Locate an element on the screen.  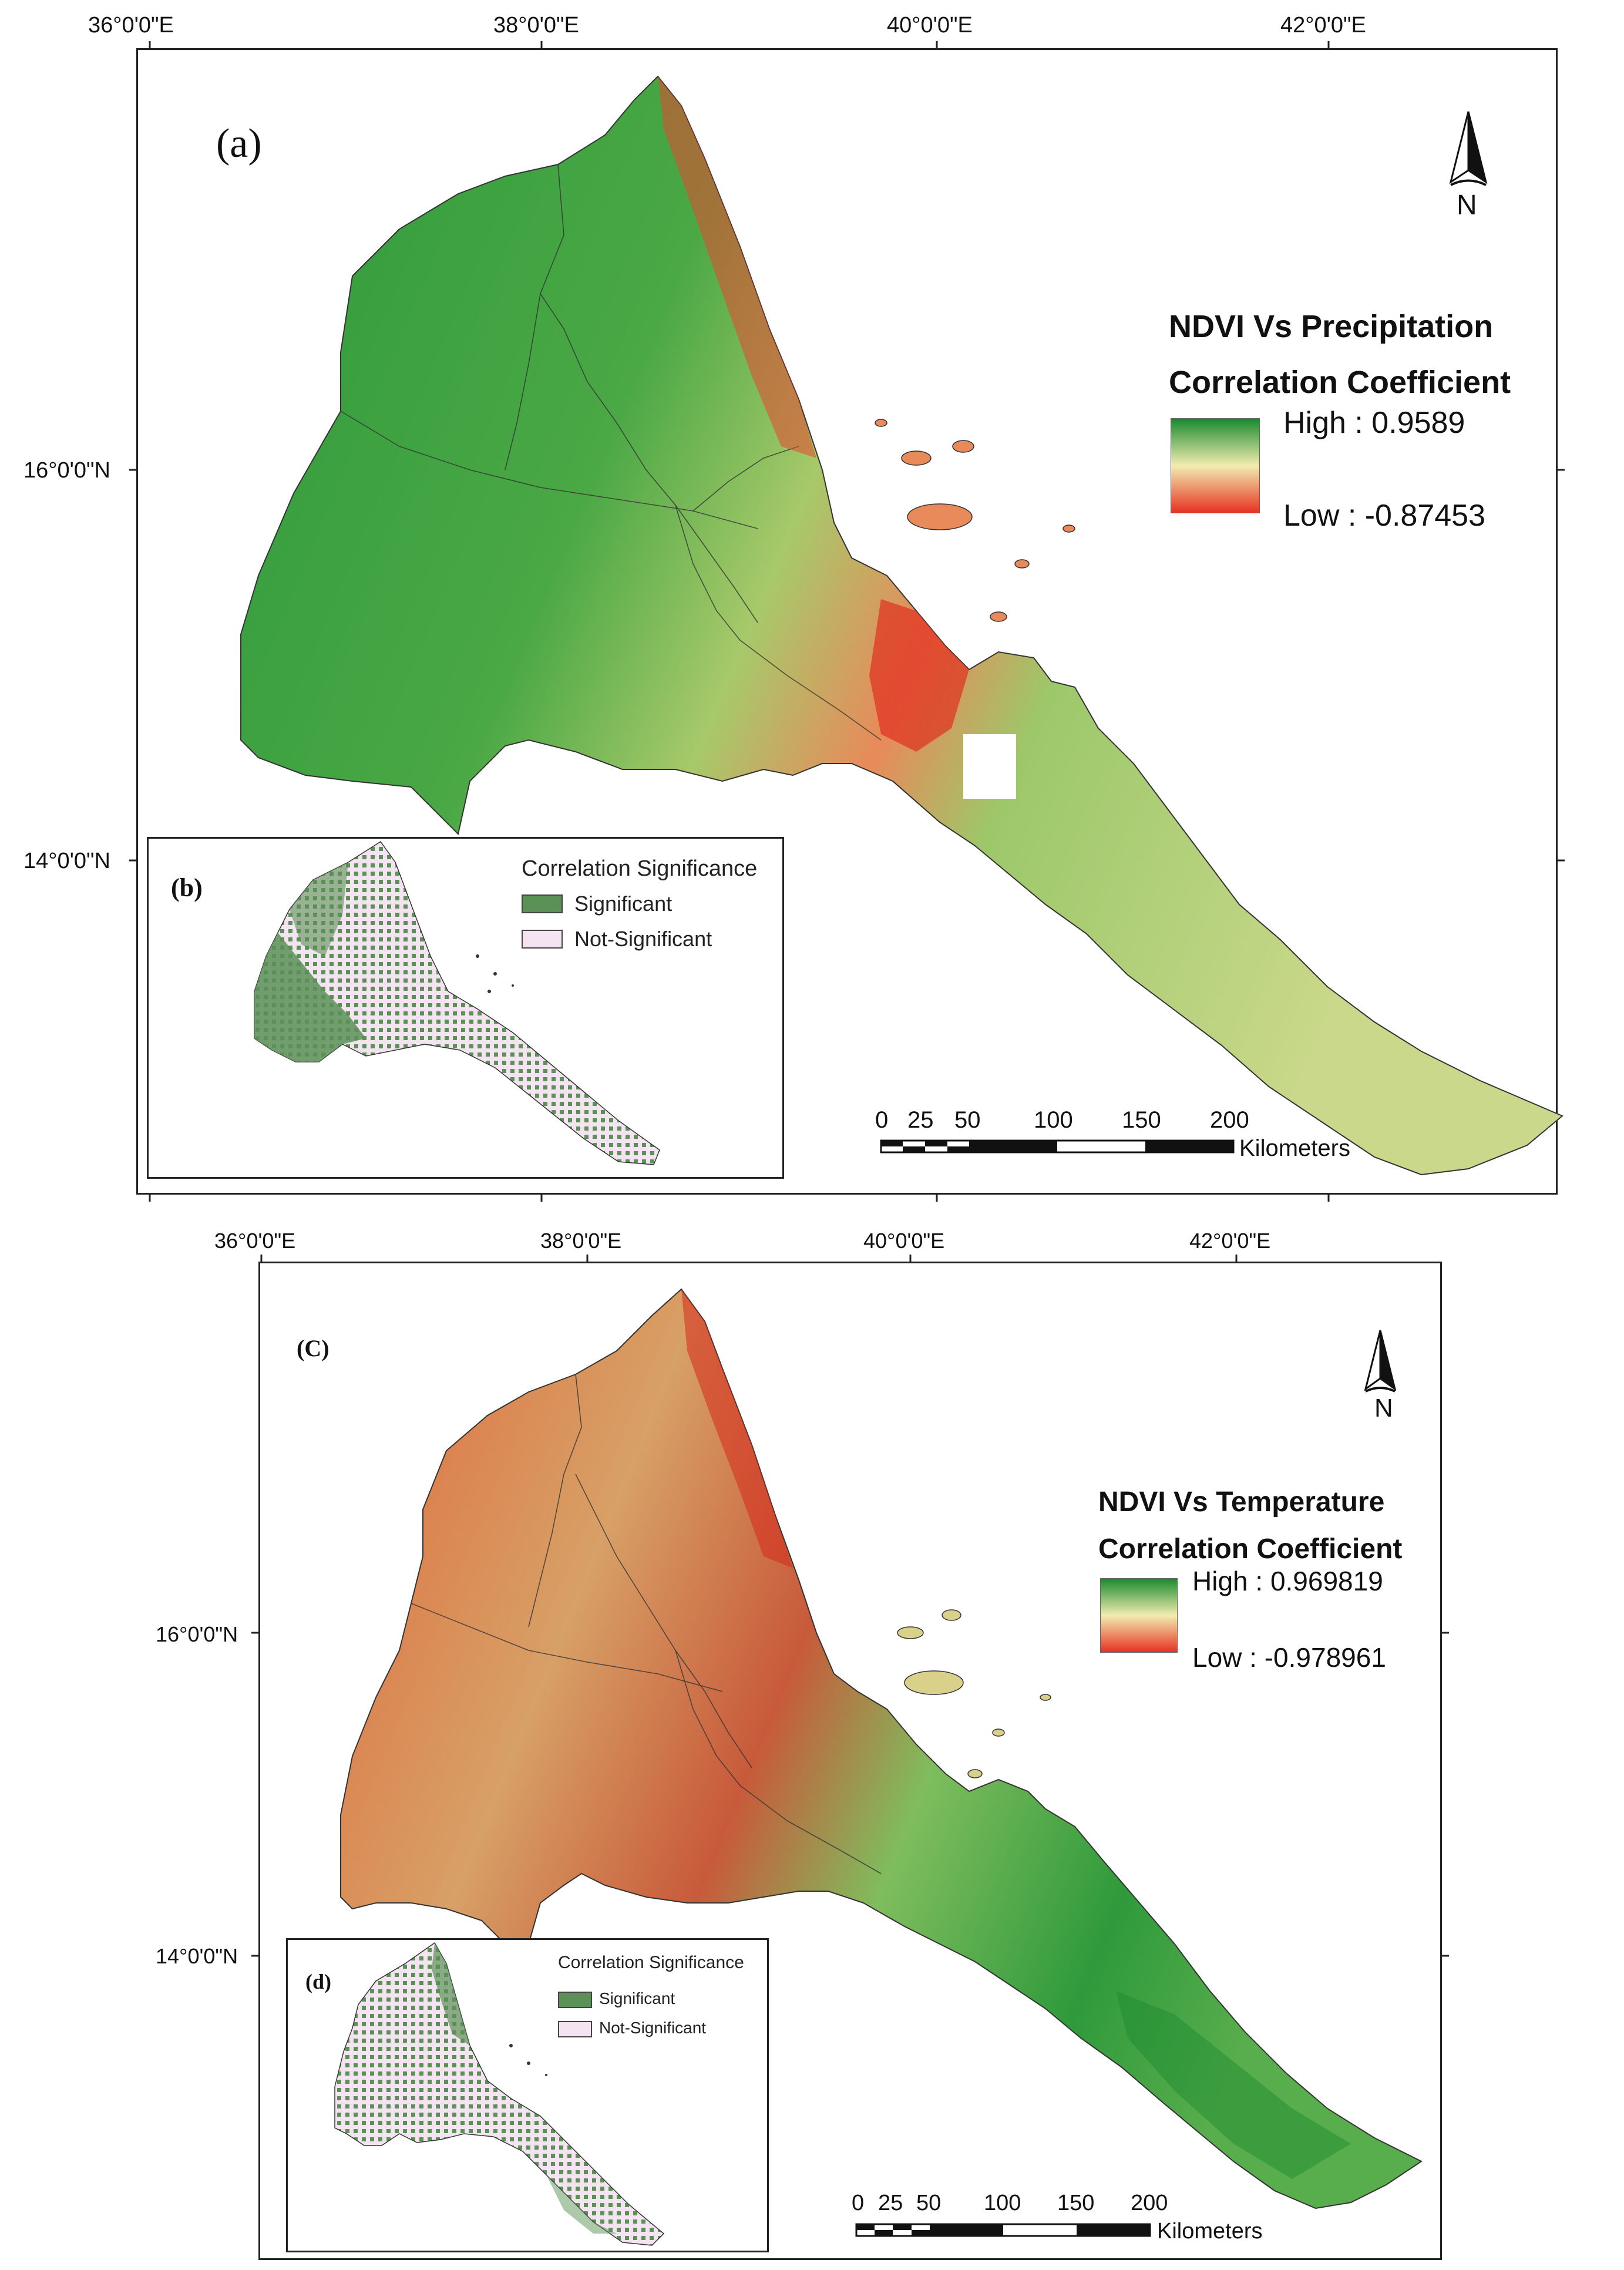
panel-label: (a) is located at coordinates (239, 143).